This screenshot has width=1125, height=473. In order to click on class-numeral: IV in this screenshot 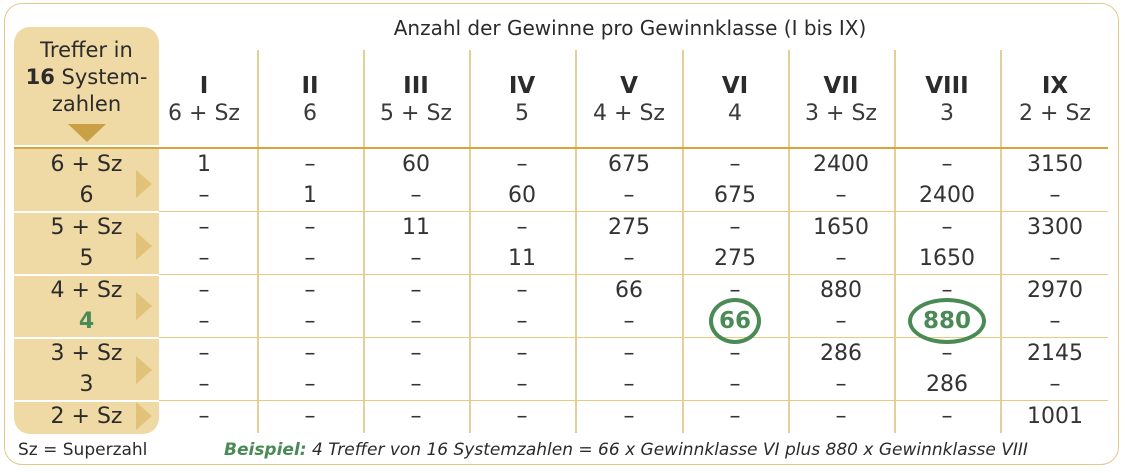, I will do `click(522, 86)`.